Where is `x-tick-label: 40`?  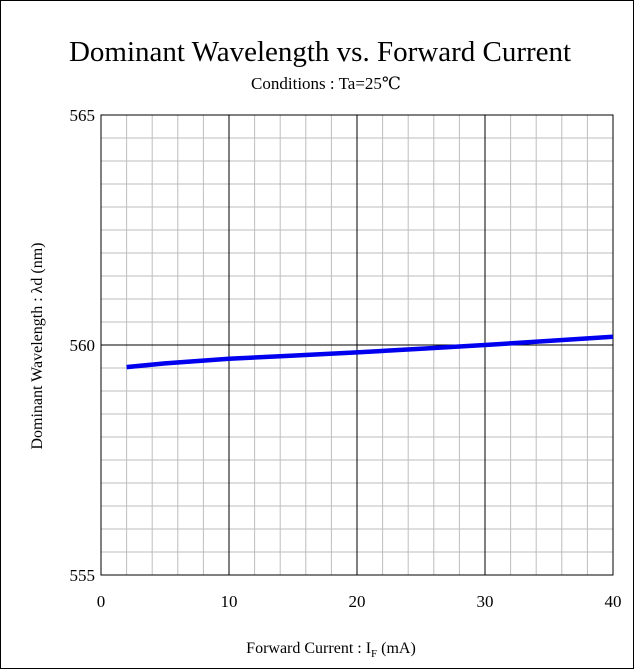
x-tick-label: 40 is located at coordinates (613, 601).